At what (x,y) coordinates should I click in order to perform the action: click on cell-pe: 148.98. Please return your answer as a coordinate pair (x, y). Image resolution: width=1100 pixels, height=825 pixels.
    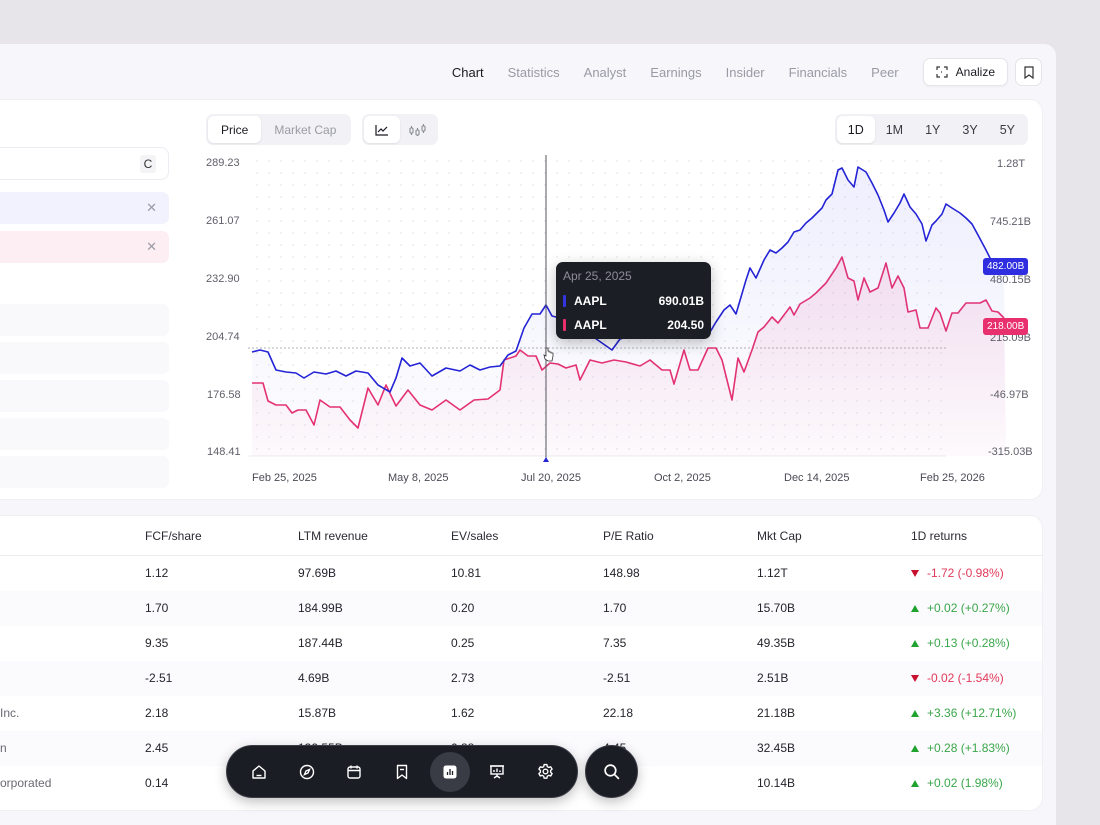
    Looking at the image, I should click on (621, 573).